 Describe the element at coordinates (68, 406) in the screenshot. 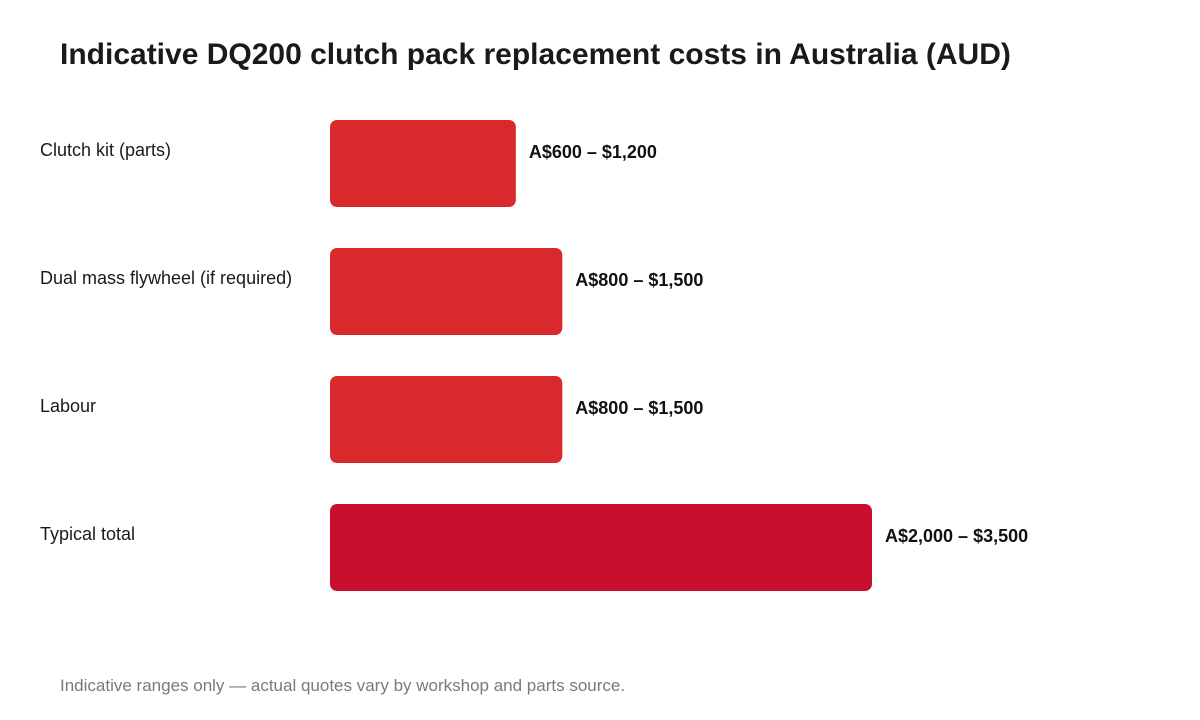

I see `category-label: Labour` at that location.